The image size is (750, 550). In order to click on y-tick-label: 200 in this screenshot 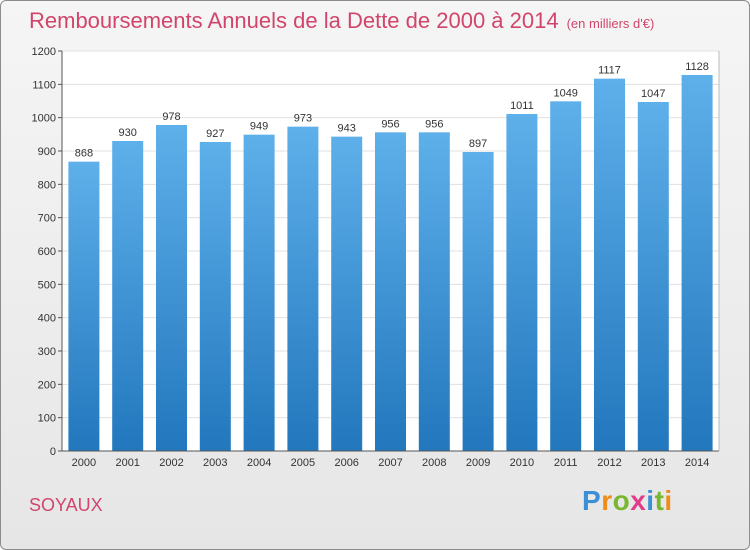, I will do `click(47, 385)`.